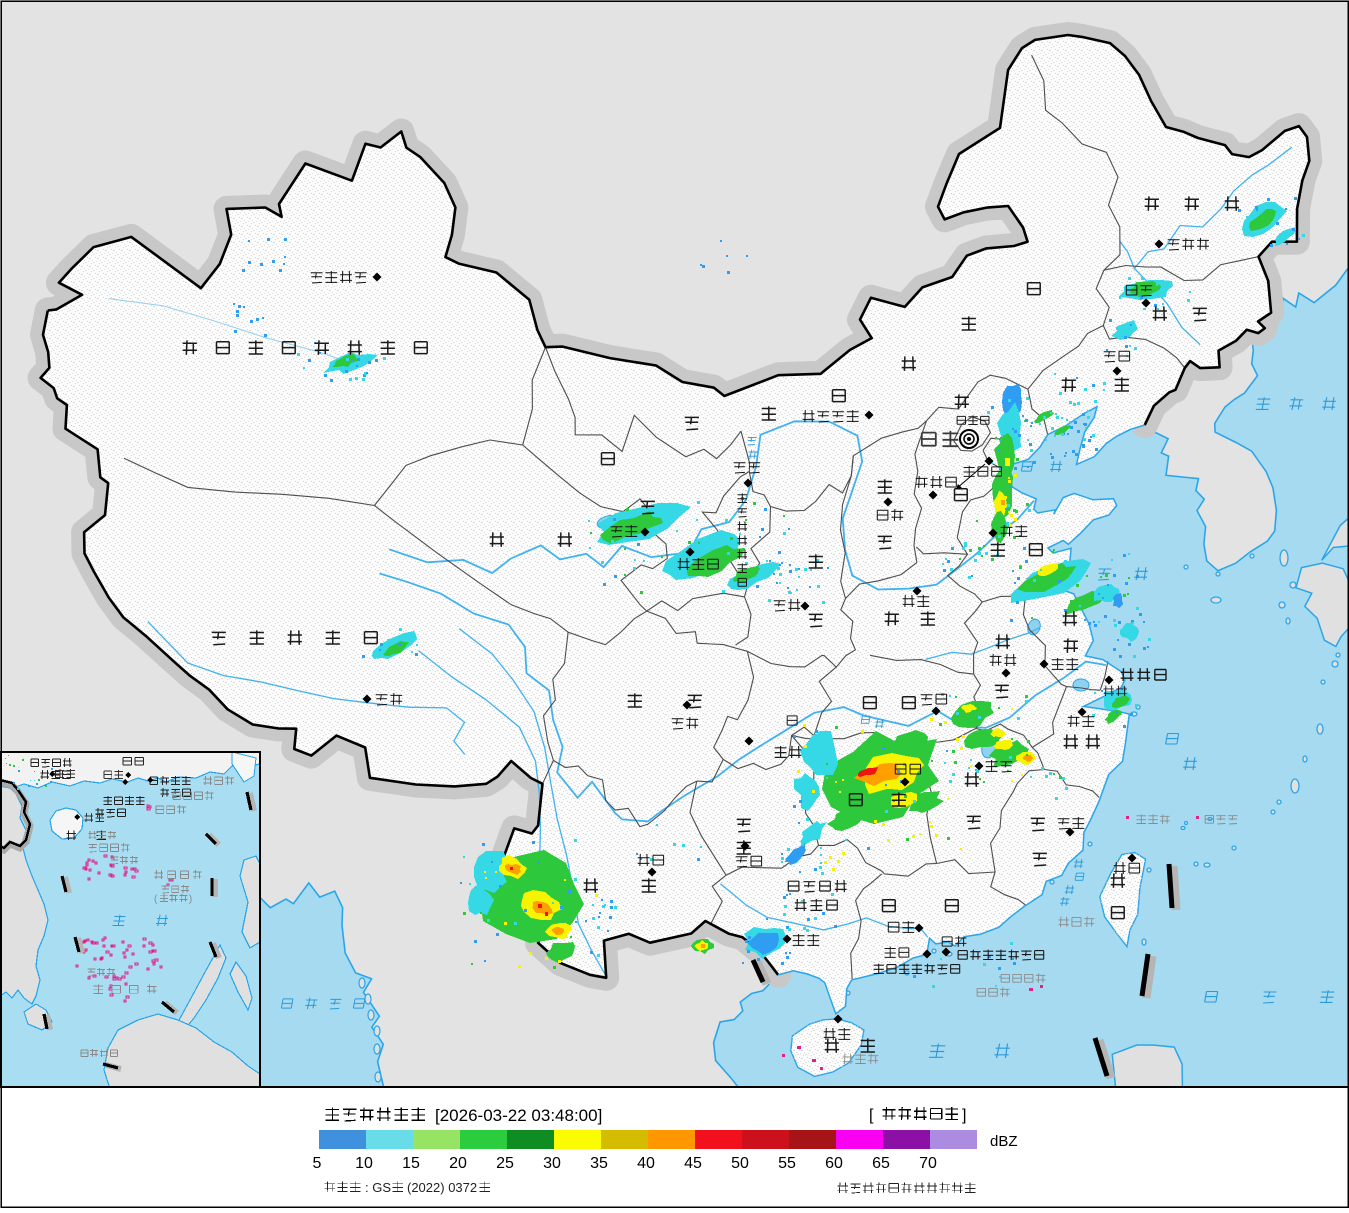 Image resolution: width=1349 pixels, height=1213 pixels. I want to click on svg-text: (2022) 0372, so click(442, 1187).